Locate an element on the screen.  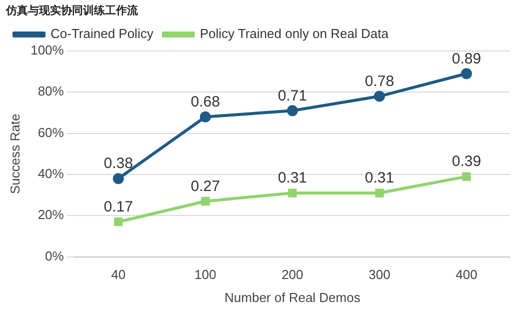
legend-label: Policy Trained only on Real Data is located at coordinates (295, 34).